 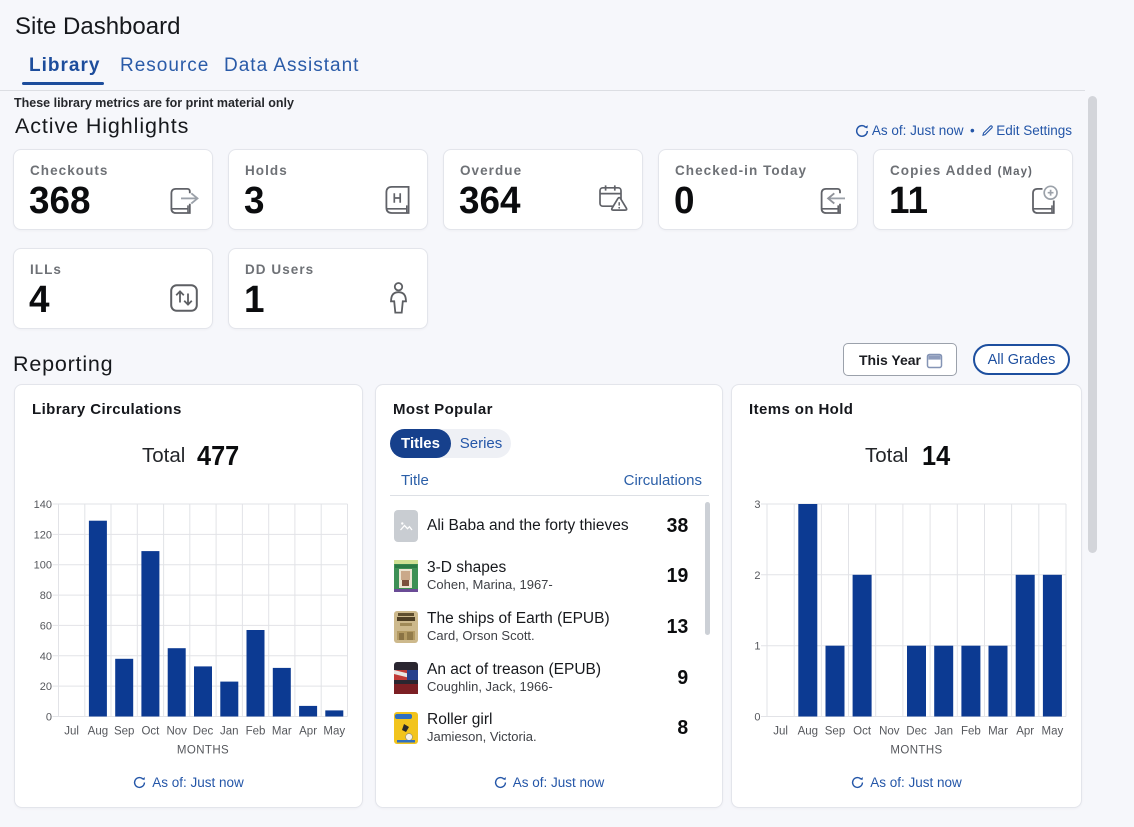 I want to click on svg-text: 1, so click(x=757, y=647).